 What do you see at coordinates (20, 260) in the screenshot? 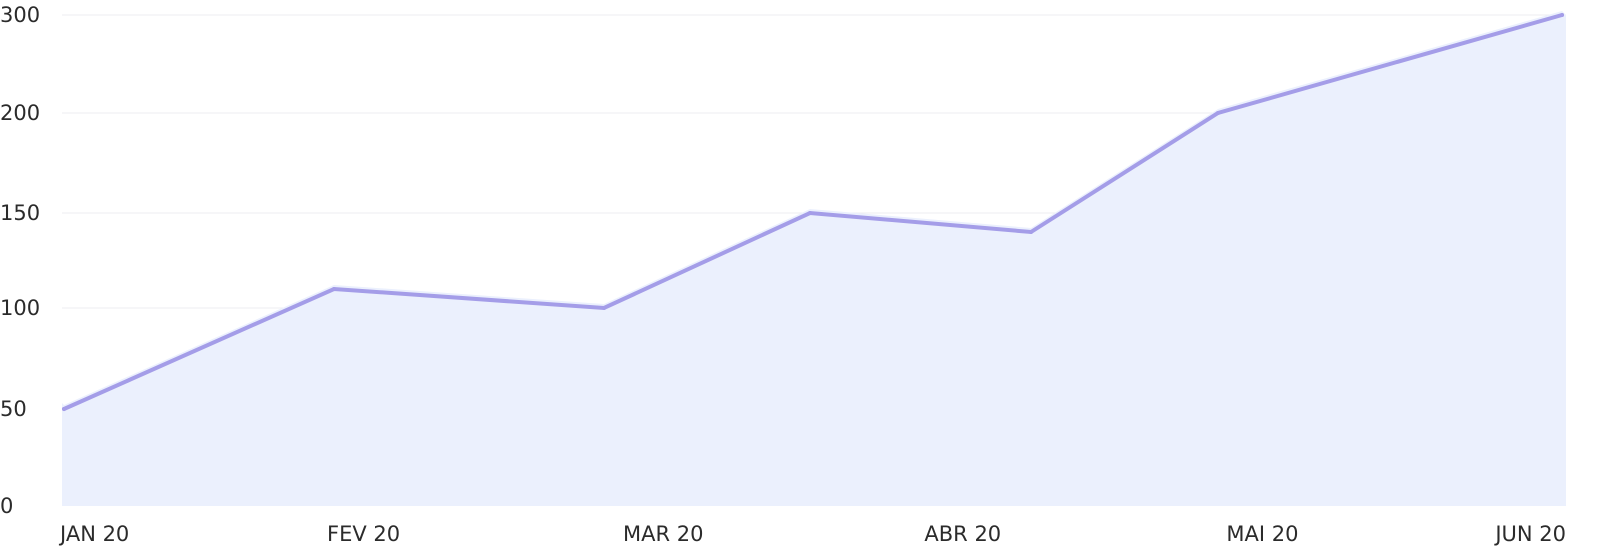
I see `y-axis: 0 50 100 150 200 300` at bounding box center [20, 260].